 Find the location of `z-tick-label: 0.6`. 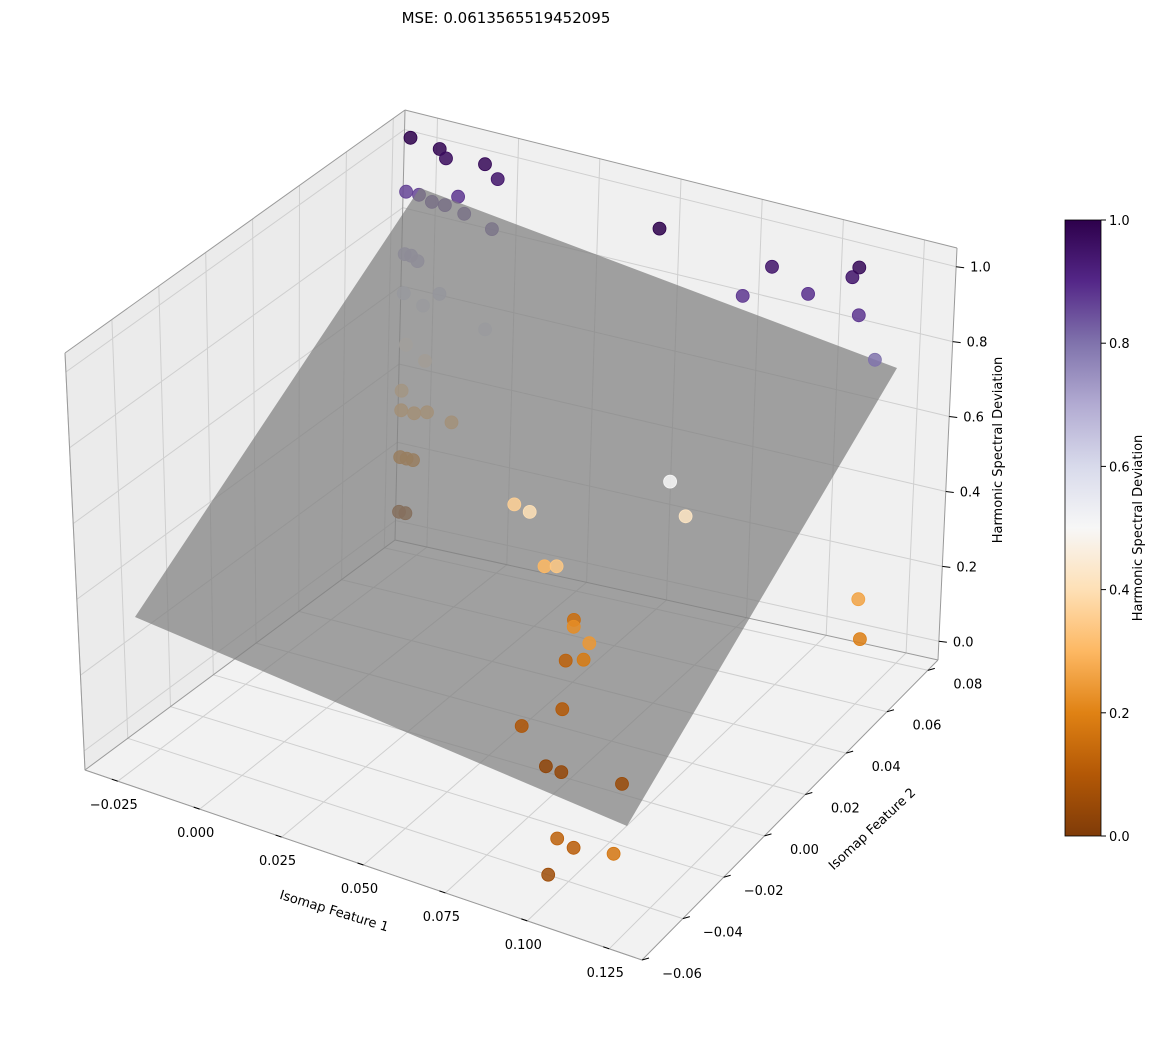

z-tick-label: 0.6 is located at coordinates (973, 418).